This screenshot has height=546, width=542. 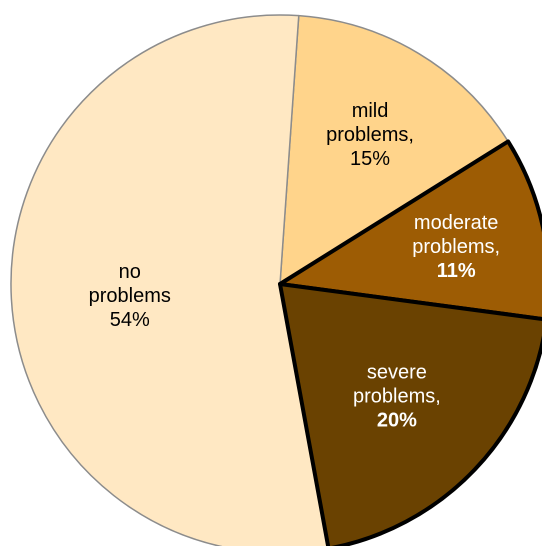 What do you see at coordinates (456, 271) in the screenshot?
I see `pie-label-line: 11%` at bounding box center [456, 271].